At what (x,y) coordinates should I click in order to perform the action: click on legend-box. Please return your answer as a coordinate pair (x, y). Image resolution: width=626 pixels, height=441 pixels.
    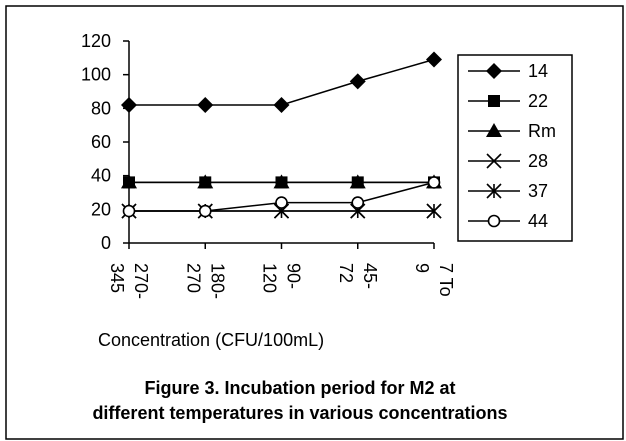
    Looking at the image, I should click on (515, 148).